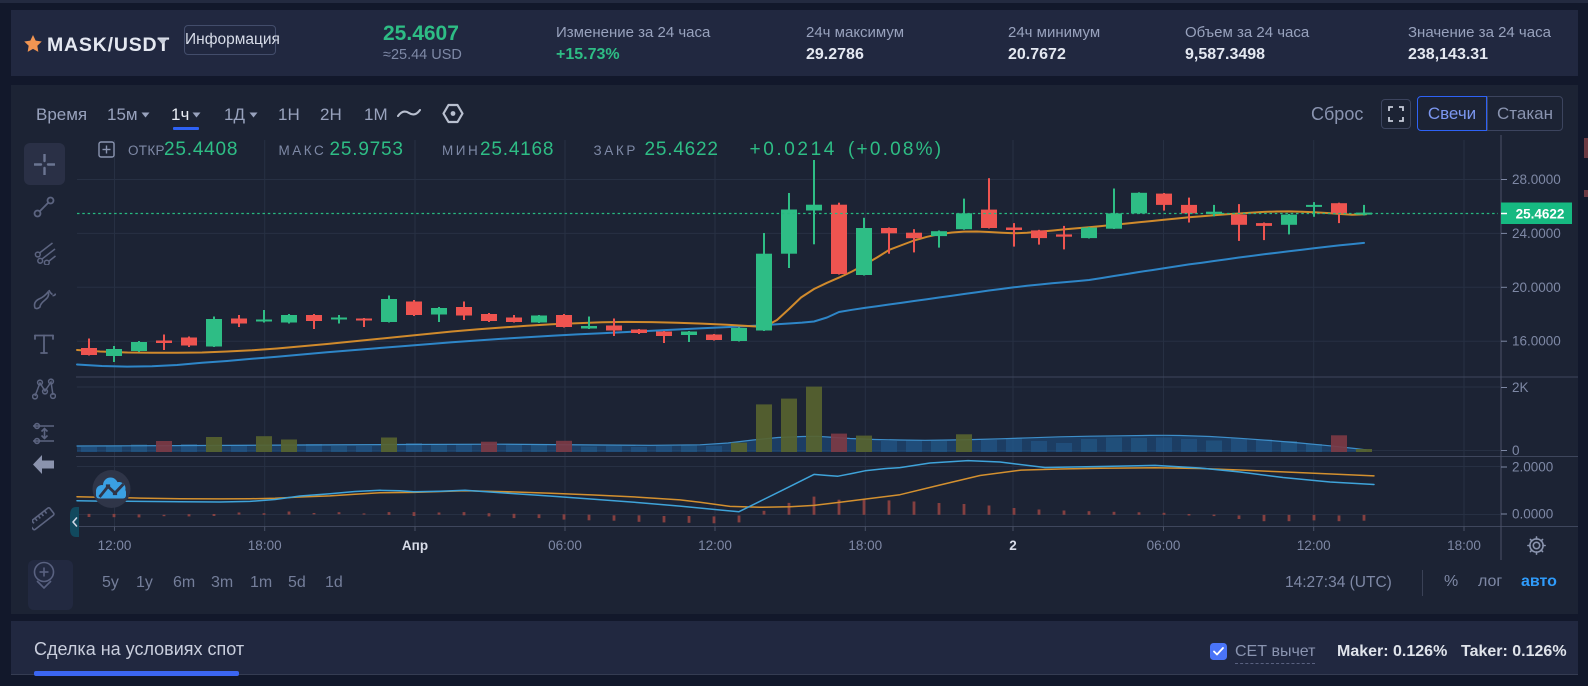  I want to click on svg-text: 0.0000, so click(1532, 514).